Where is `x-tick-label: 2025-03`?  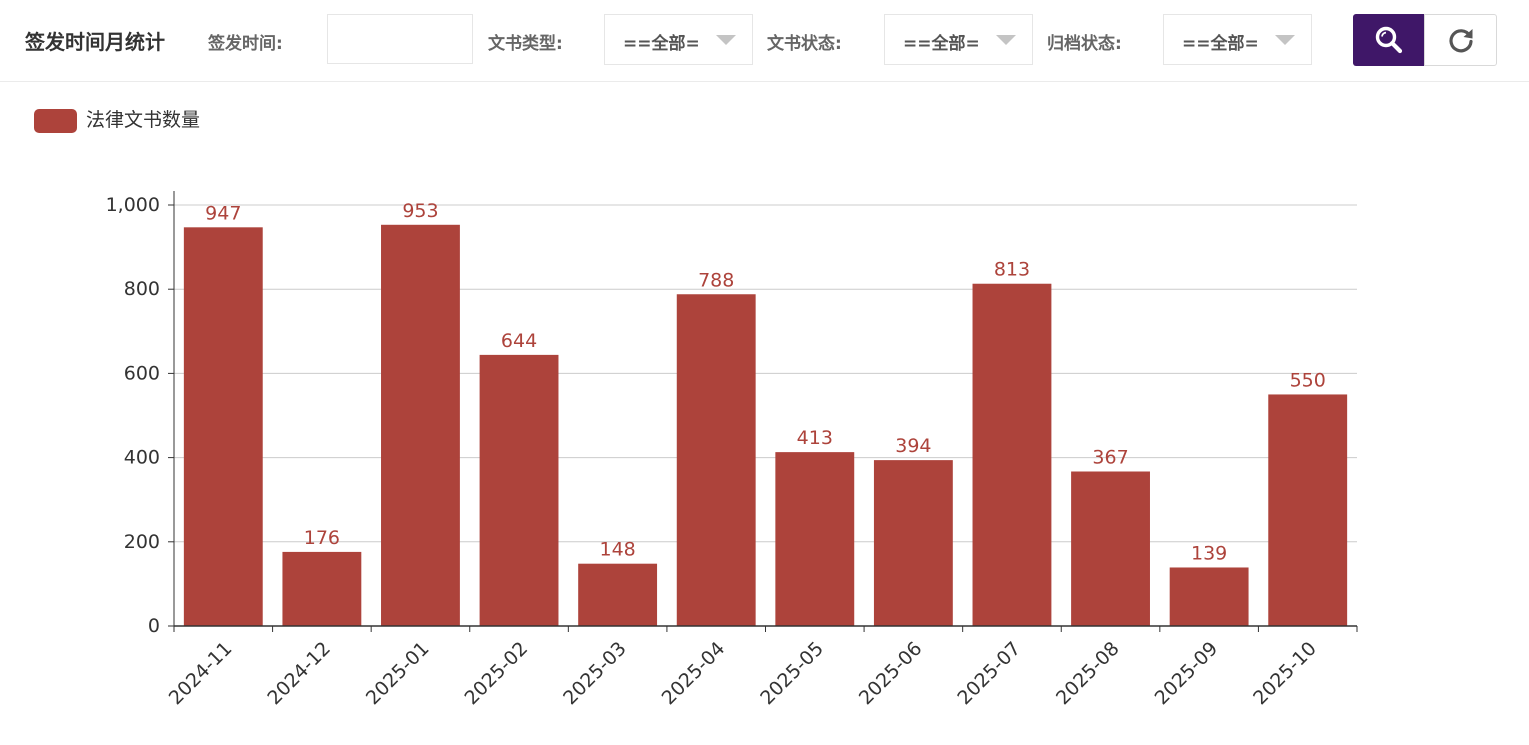 x-tick-label: 2025-03 is located at coordinates (595, 674).